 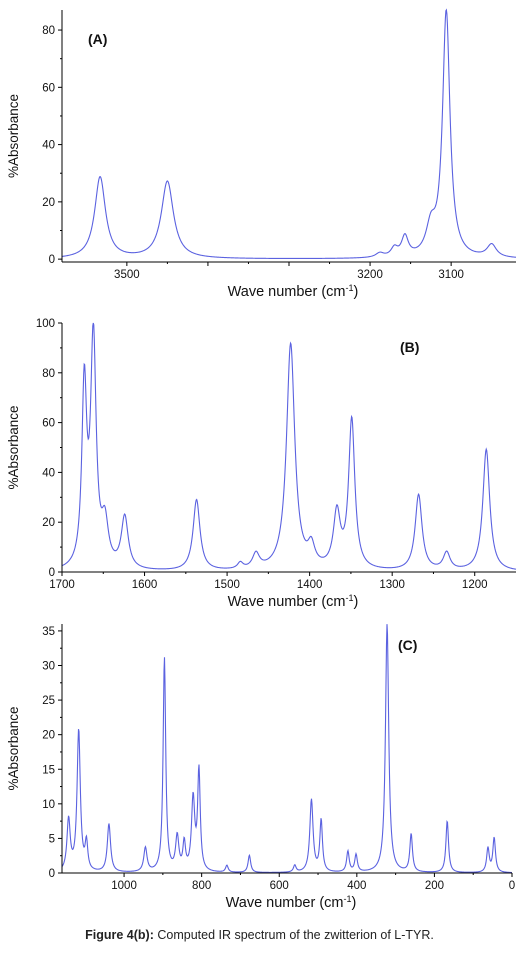 What do you see at coordinates (97, 39) in the screenshot?
I see `panel-1-label: (A)` at bounding box center [97, 39].